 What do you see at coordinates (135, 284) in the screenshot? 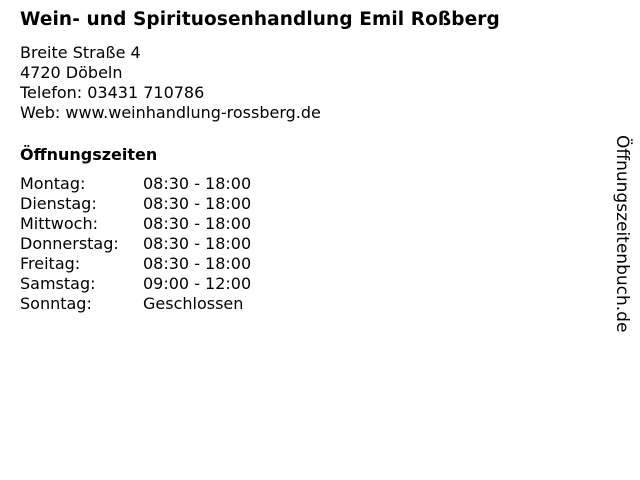
I see `hours-row-saturday: Samstag: 09:00 - 12:00` at bounding box center [135, 284].